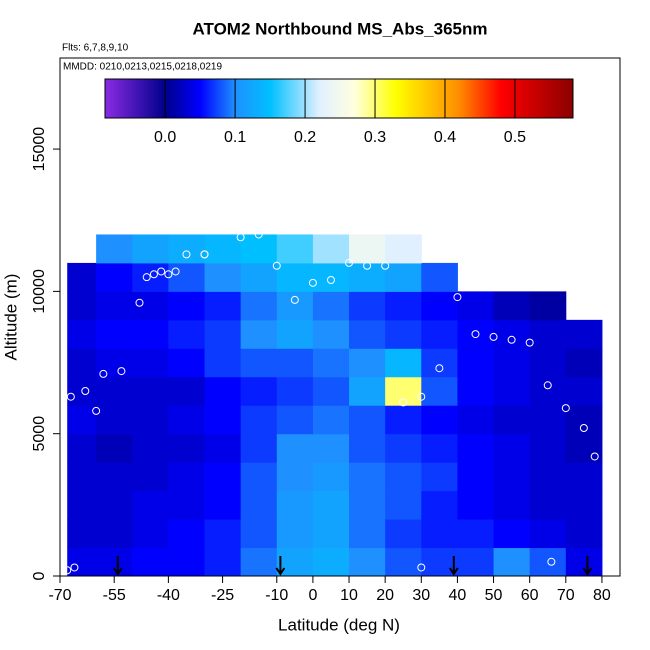  What do you see at coordinates (305, 137) in the screenshot?
I see `colorbar-tick-label: 0.2` at bounding box center [305, 137].